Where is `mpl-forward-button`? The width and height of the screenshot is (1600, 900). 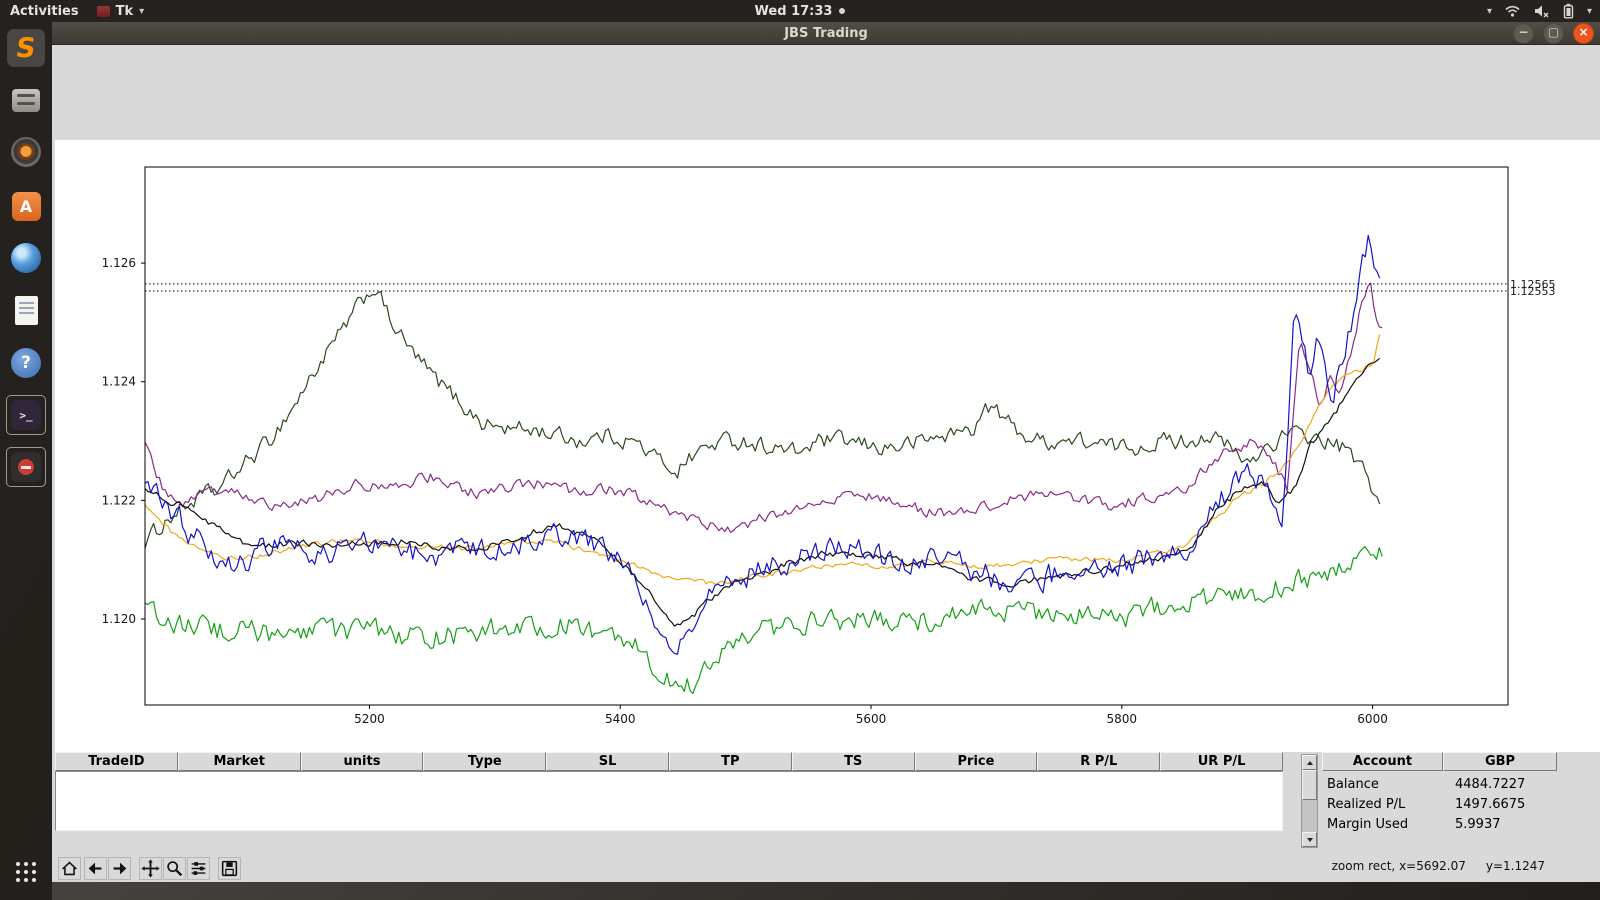
mpl-forward-button is located at coordinates (119, 868).